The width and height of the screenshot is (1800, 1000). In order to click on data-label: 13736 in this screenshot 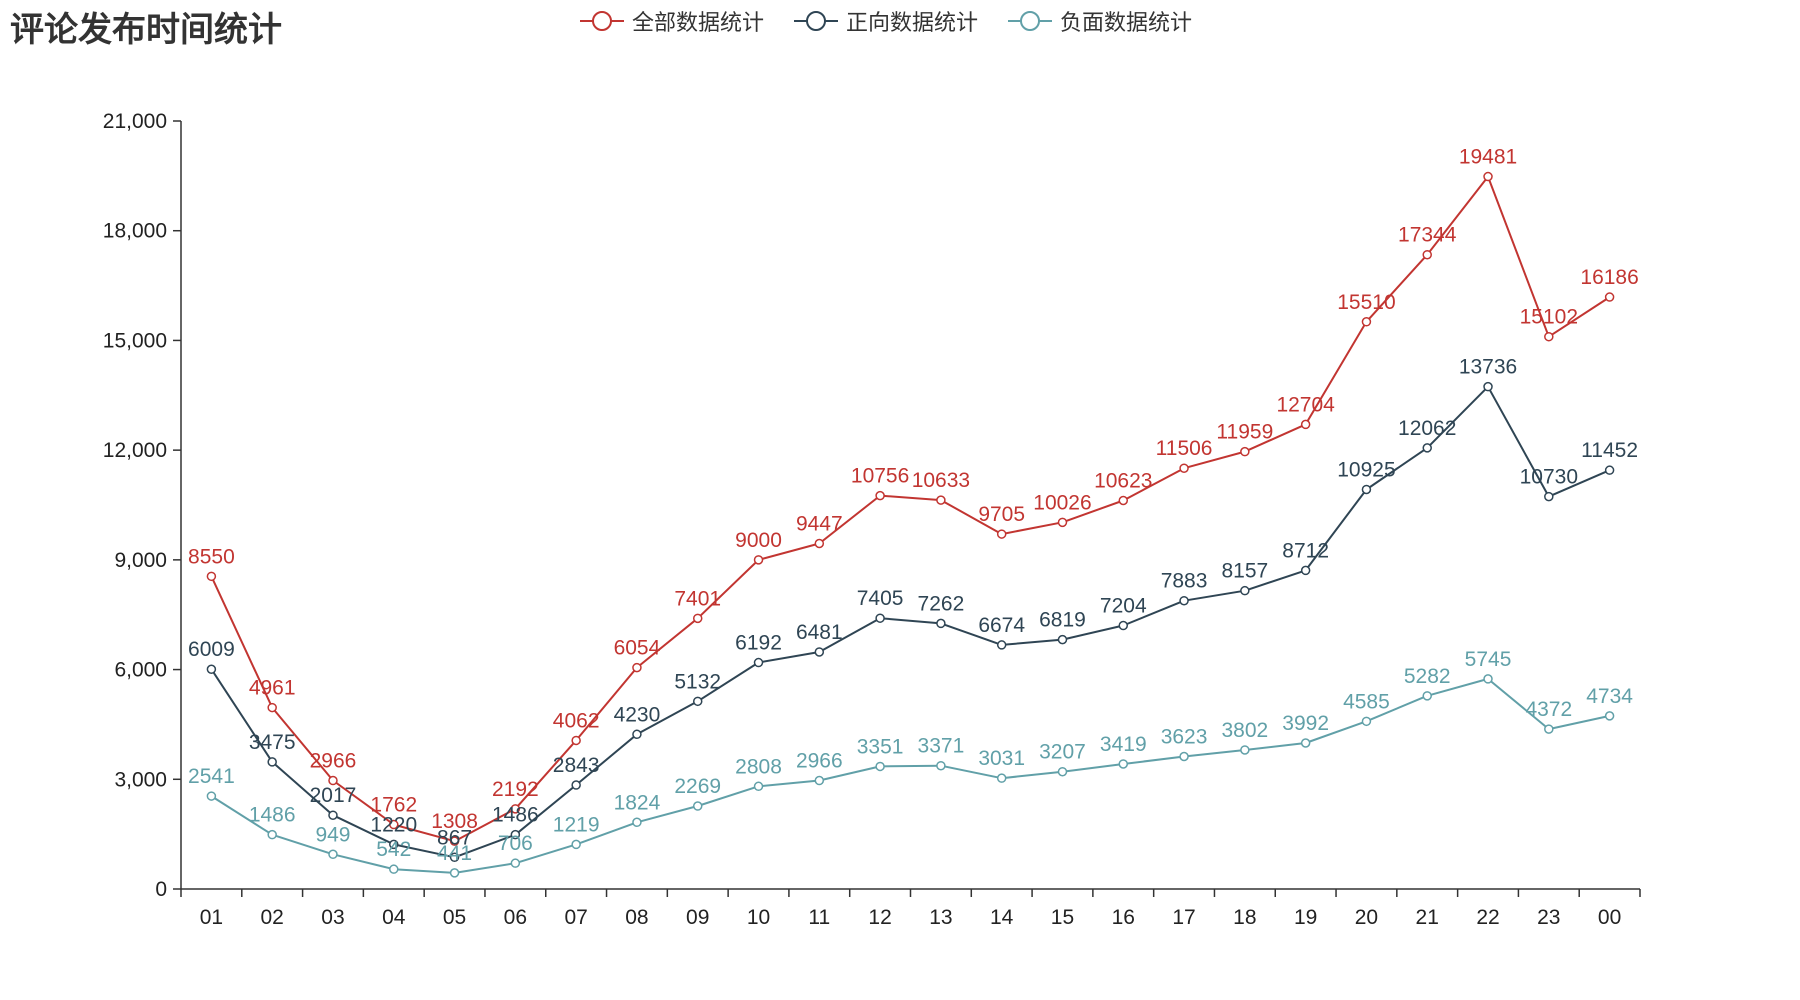, I will do `click(1488, 367)`.